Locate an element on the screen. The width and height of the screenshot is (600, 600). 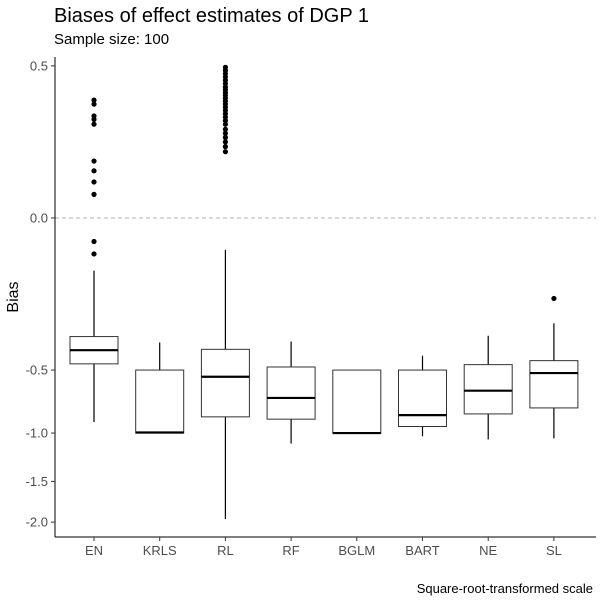
x-tick-label-rl: RL is located at coordinates (225, 550).